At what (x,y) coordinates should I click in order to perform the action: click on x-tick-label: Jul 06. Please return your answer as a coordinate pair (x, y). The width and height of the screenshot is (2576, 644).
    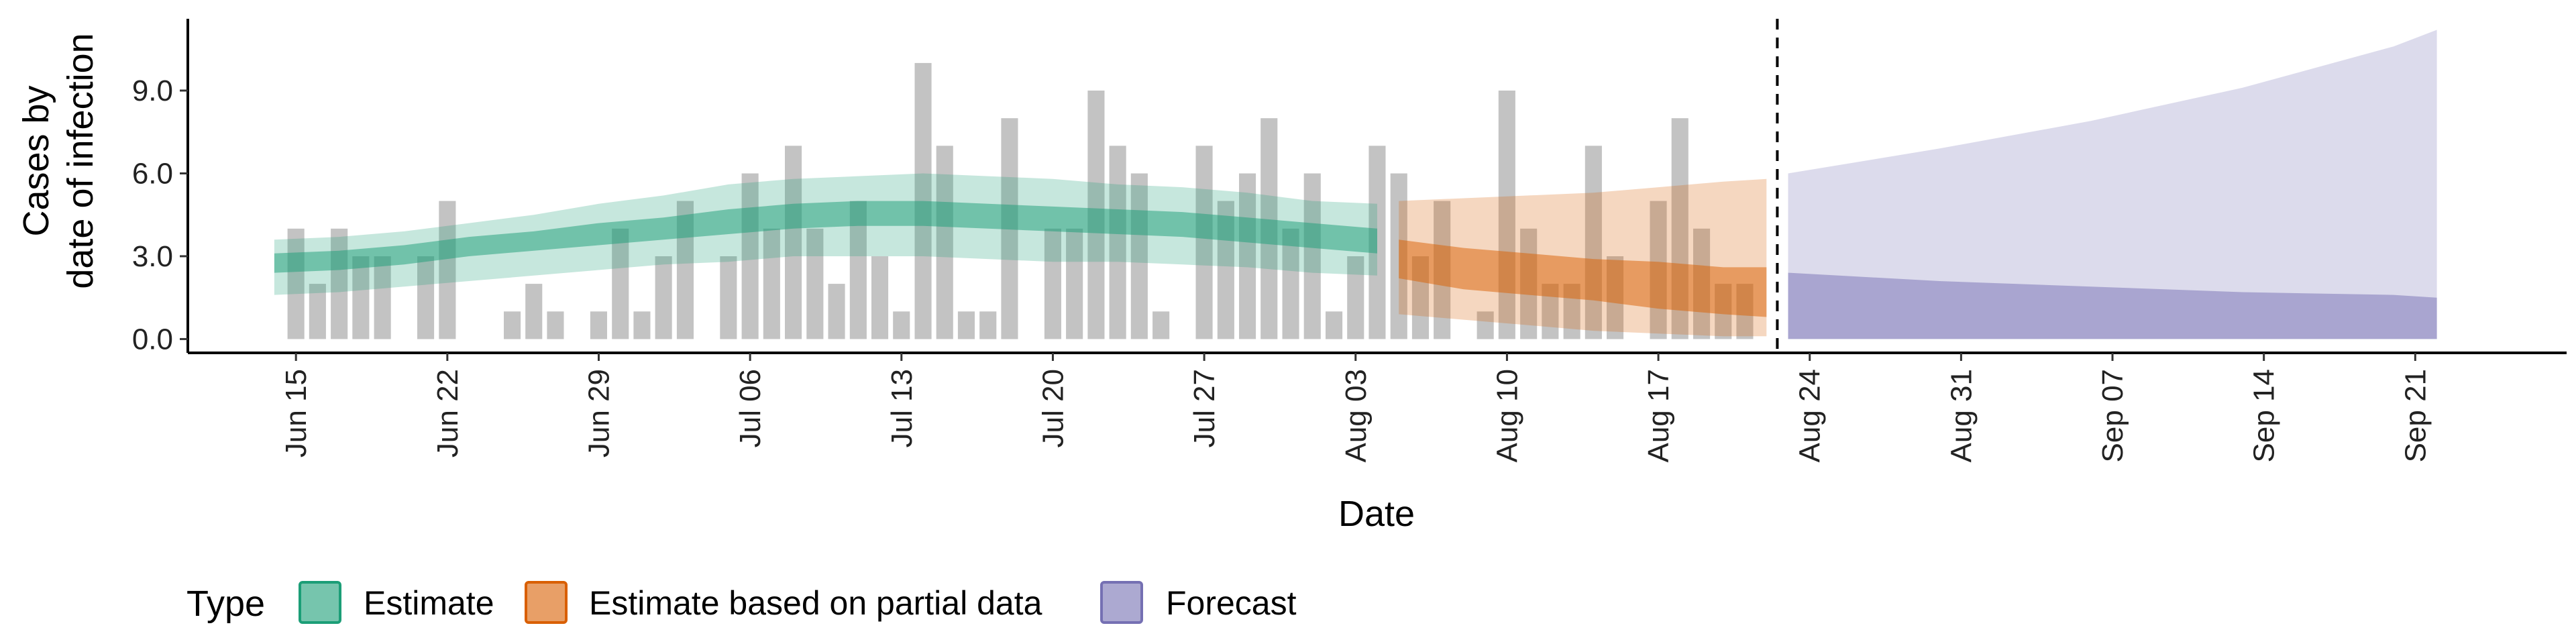
    Looking at the image, I should click on (750, 408).